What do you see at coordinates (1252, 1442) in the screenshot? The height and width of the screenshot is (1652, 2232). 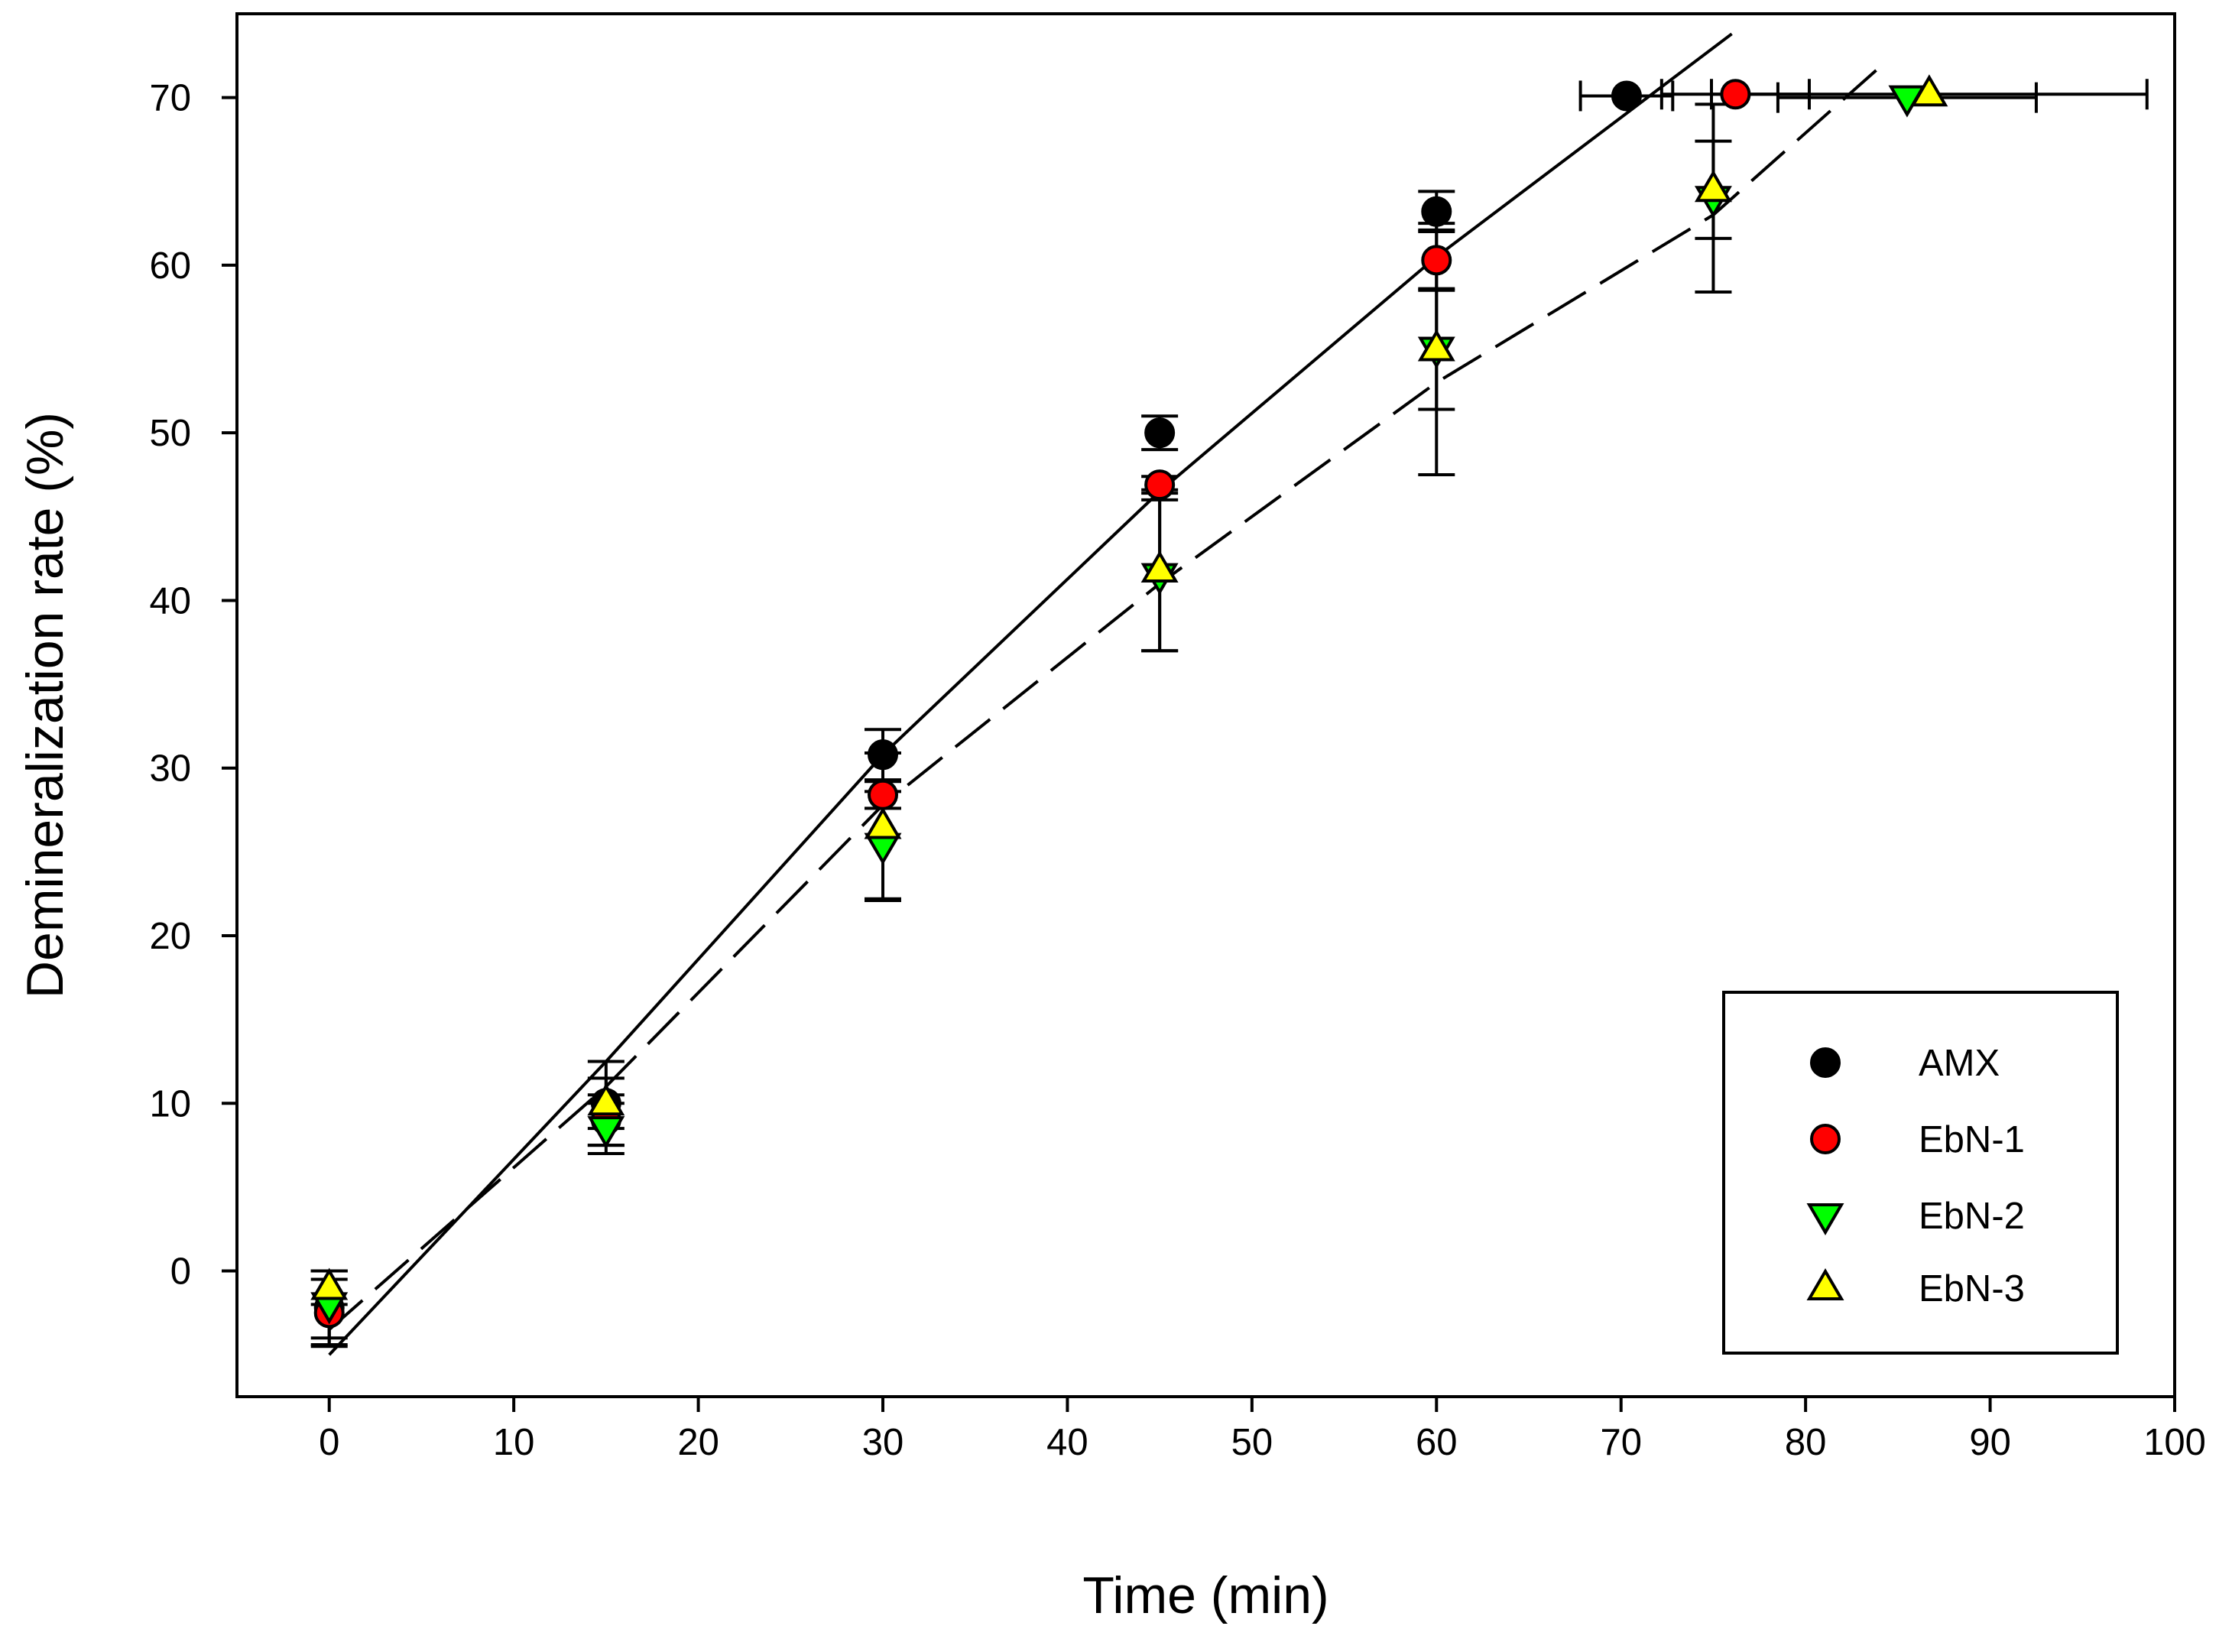 I see `x-tick-label: 50` at bounding box center [1252, 1442].